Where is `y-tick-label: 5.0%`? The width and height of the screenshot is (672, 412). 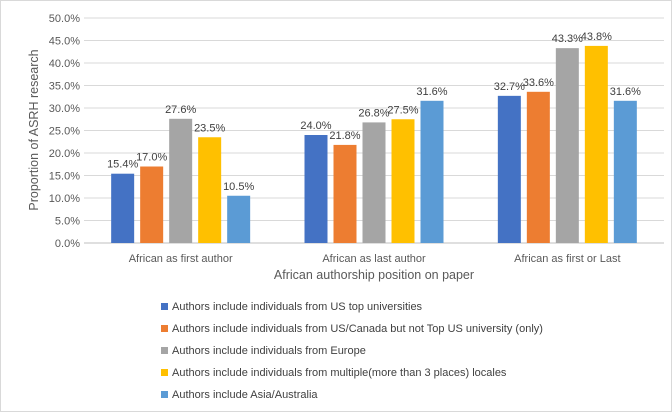 y-tick-label: 5.0% is located at coordinates (67, 222).